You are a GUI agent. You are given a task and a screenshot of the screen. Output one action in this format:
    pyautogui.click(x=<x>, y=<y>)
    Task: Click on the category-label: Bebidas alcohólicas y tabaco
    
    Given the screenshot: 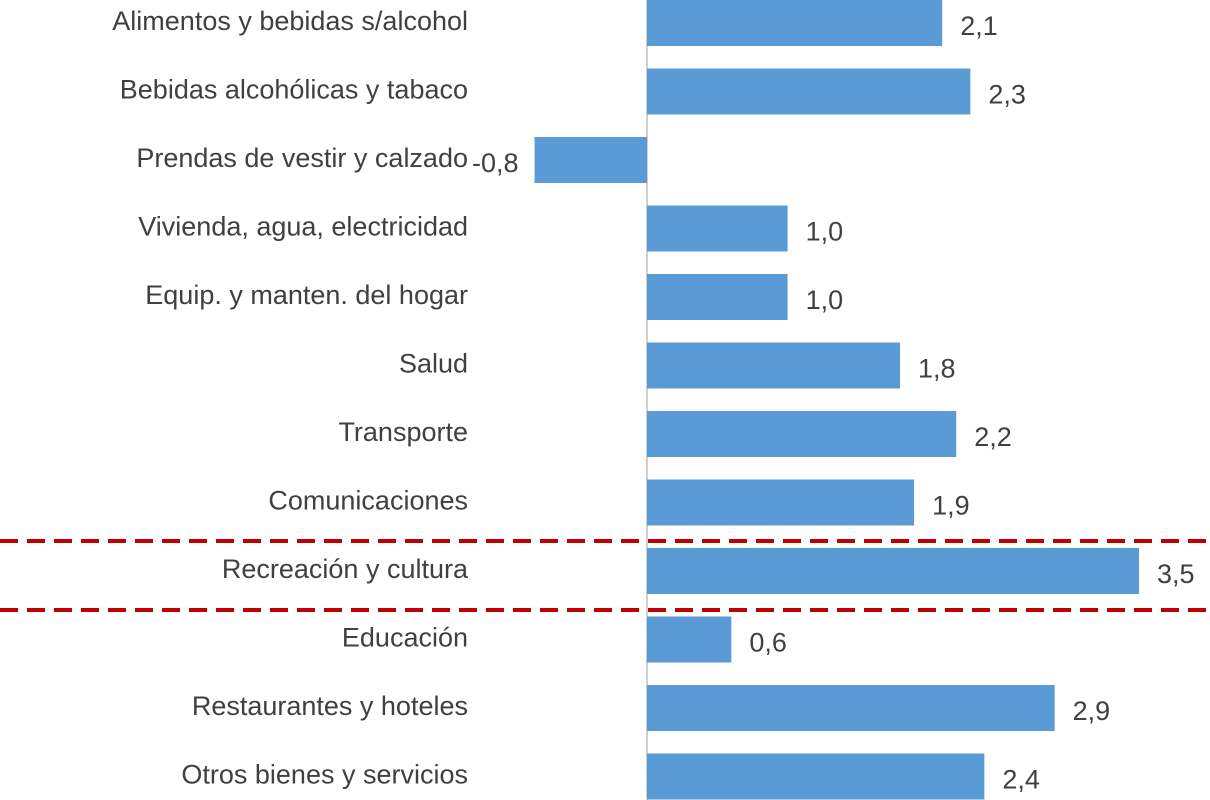 What is the action you would take?
    pyautogui.click(x=294, y=90)
    